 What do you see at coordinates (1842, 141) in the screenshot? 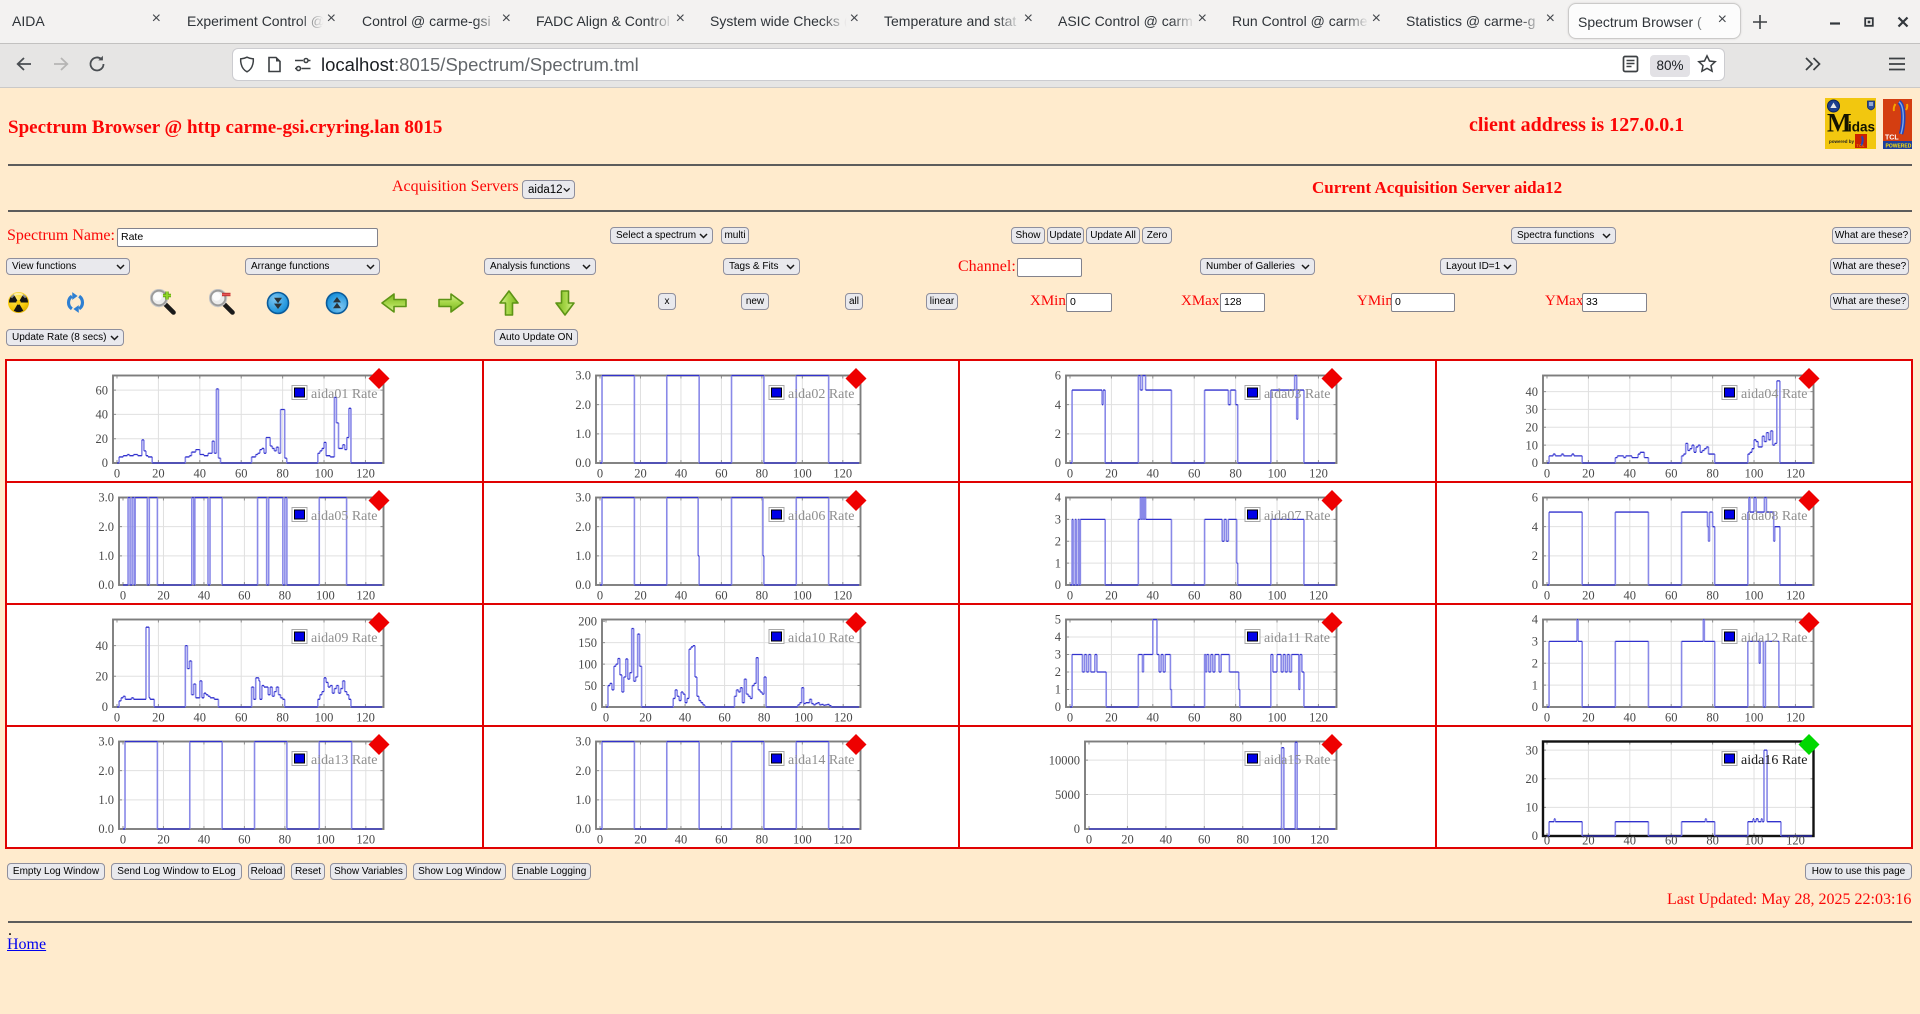
I see `svg-text: powered by` at bounding box center [1842, 141].